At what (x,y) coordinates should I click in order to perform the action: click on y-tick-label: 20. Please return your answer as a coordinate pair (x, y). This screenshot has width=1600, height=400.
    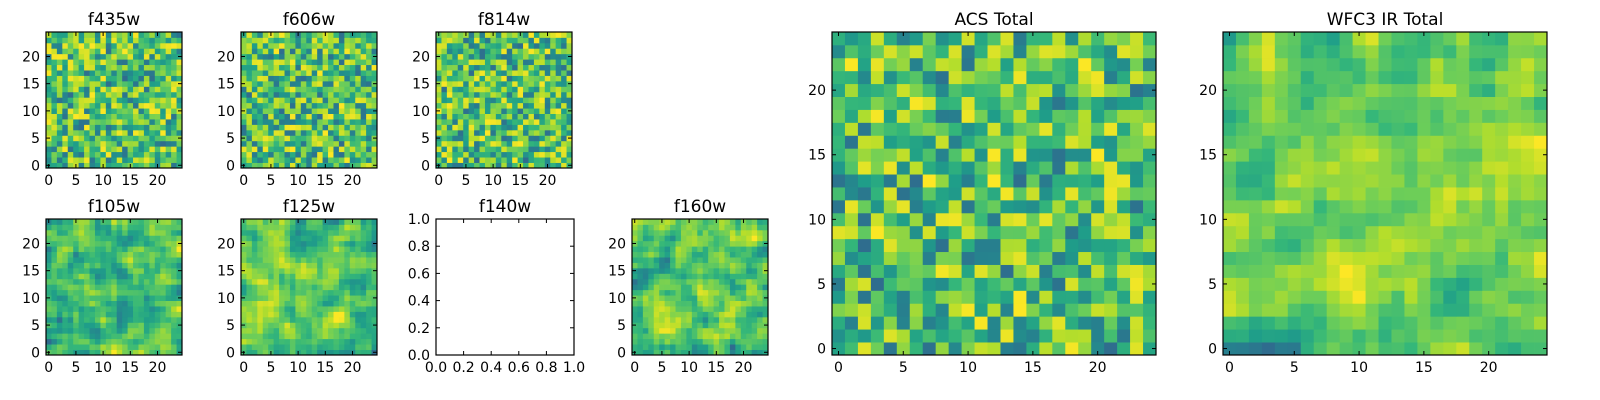
    Looking at the image, I should click on (226, 57).